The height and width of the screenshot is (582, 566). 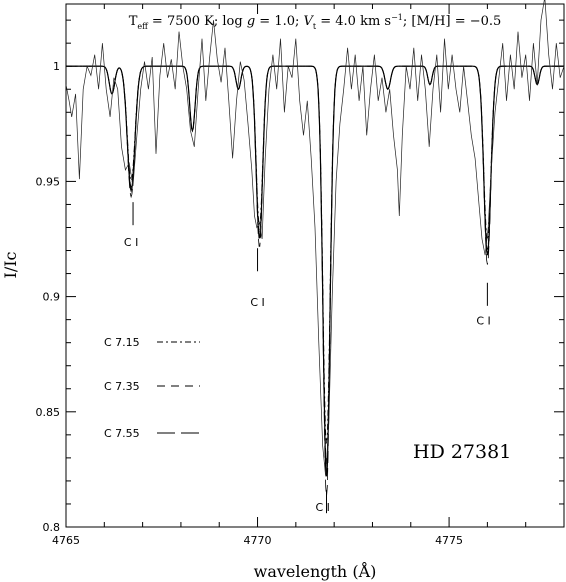 What do you see at coordinates (48, 412) in the screenshot?
I see `y-tick-label: 0.85` at bounding box center [48, 412].